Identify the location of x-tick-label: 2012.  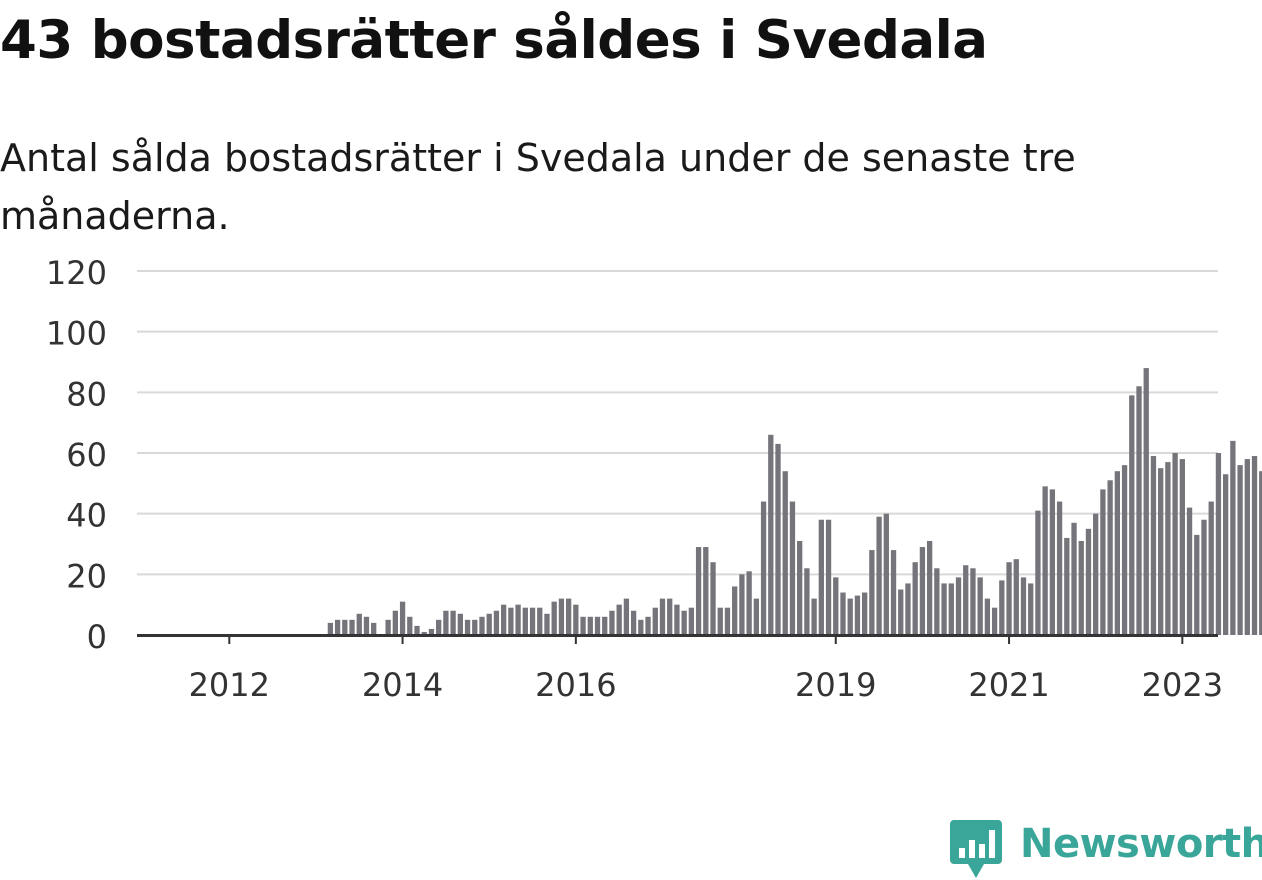
(229, 685).